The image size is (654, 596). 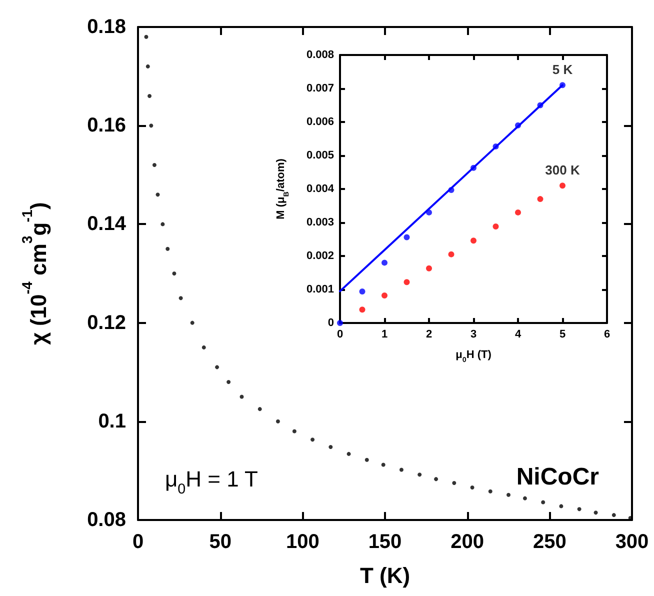 What do you see at coordinates (320, 55) in the screenshot?
I see `y-tick-label: 0.008` at bounding box center [320, 55].